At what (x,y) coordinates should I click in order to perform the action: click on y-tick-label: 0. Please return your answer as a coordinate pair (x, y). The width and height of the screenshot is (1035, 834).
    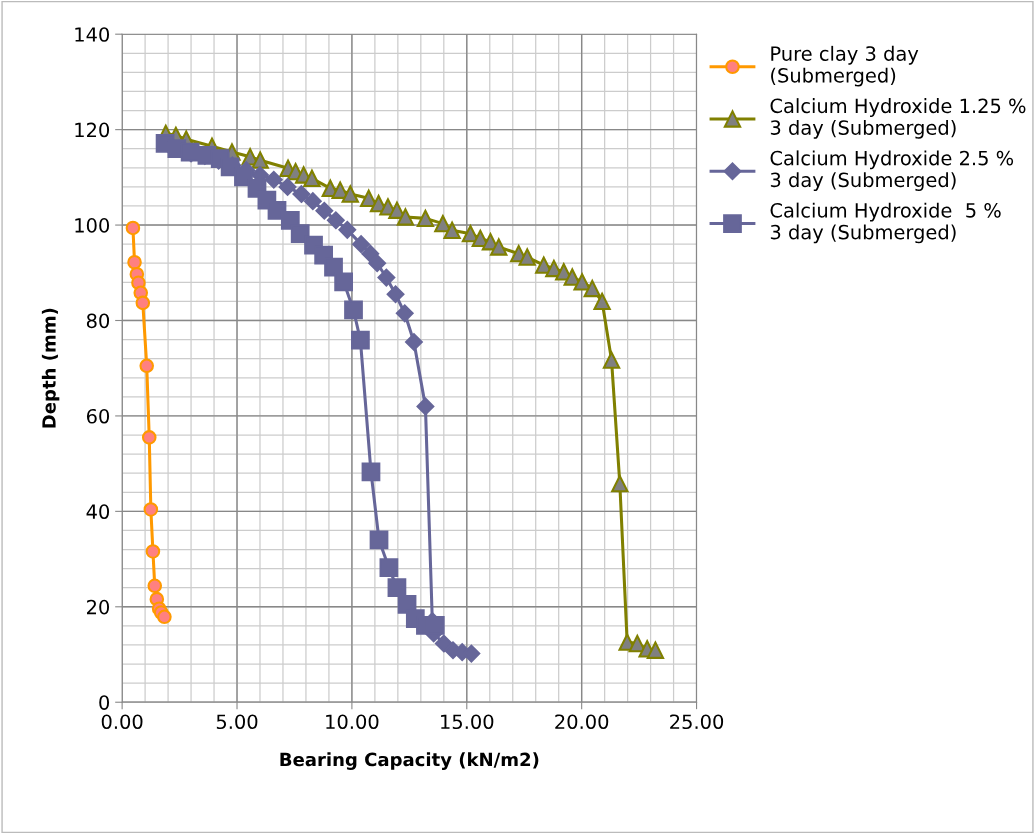
    Looking at the image, I should click on (104, 702).